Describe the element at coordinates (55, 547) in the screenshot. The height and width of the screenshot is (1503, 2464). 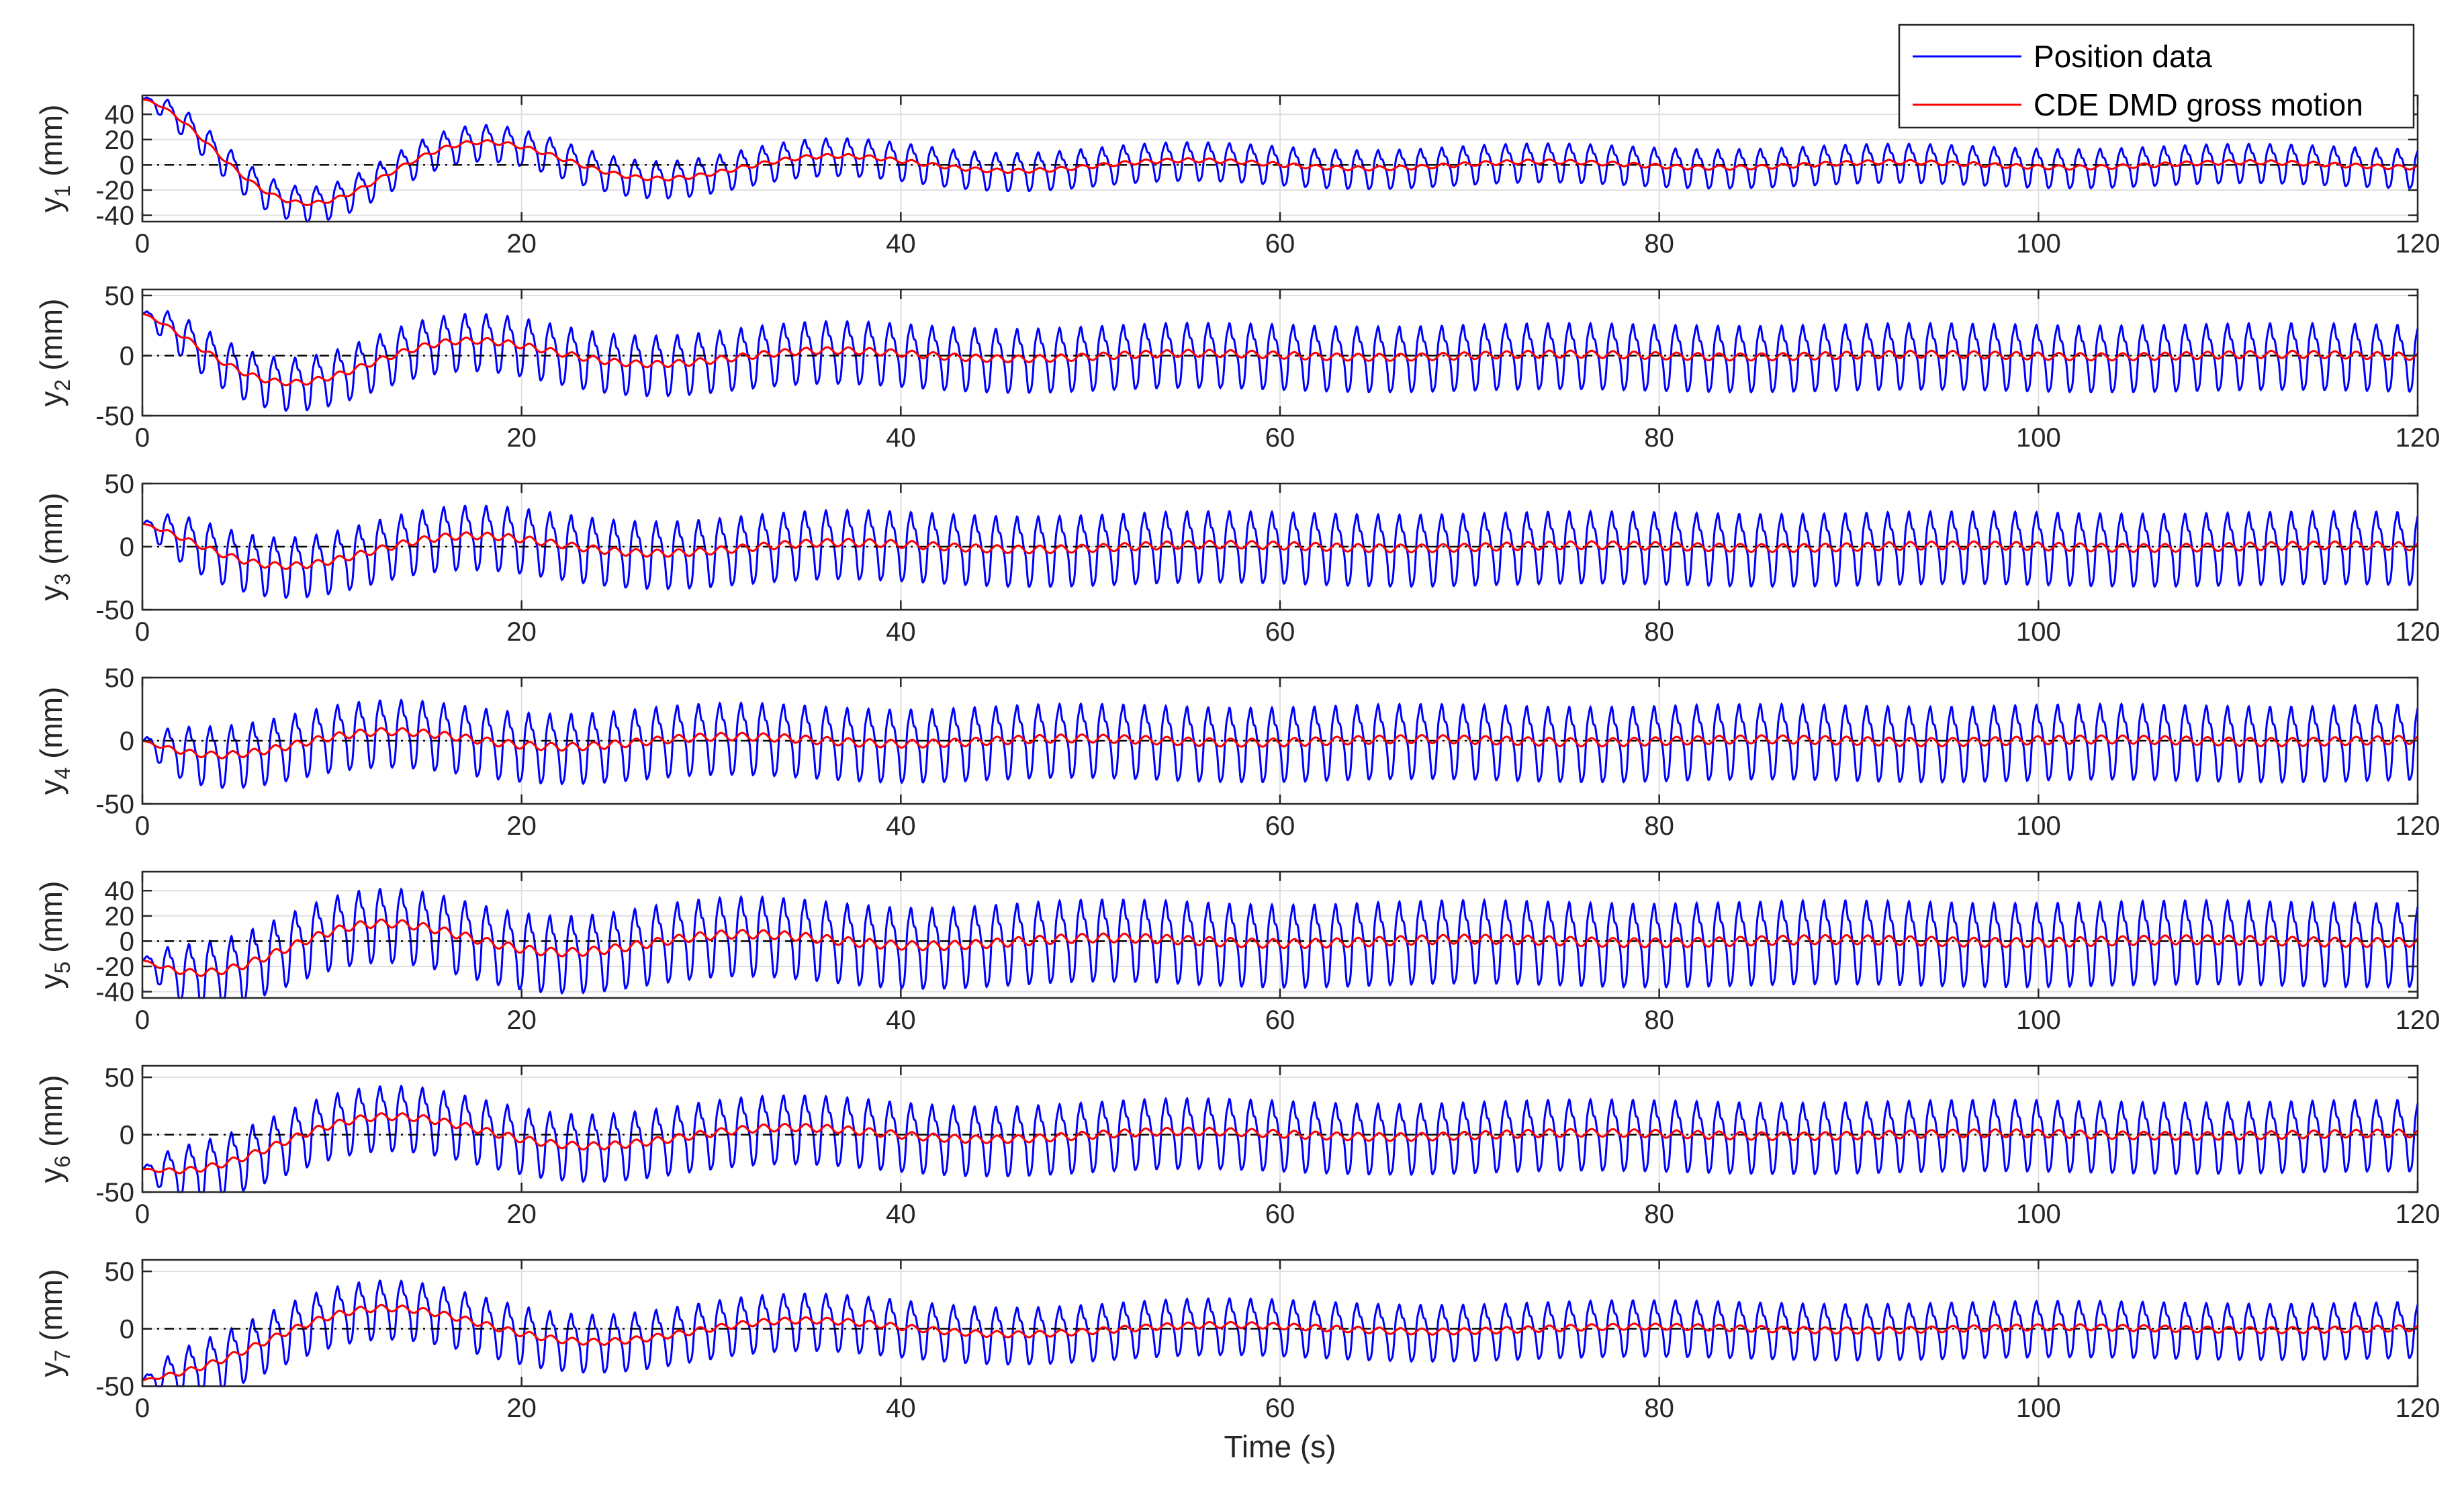
I see `y-axis-label: y3 (mm)` at that location.